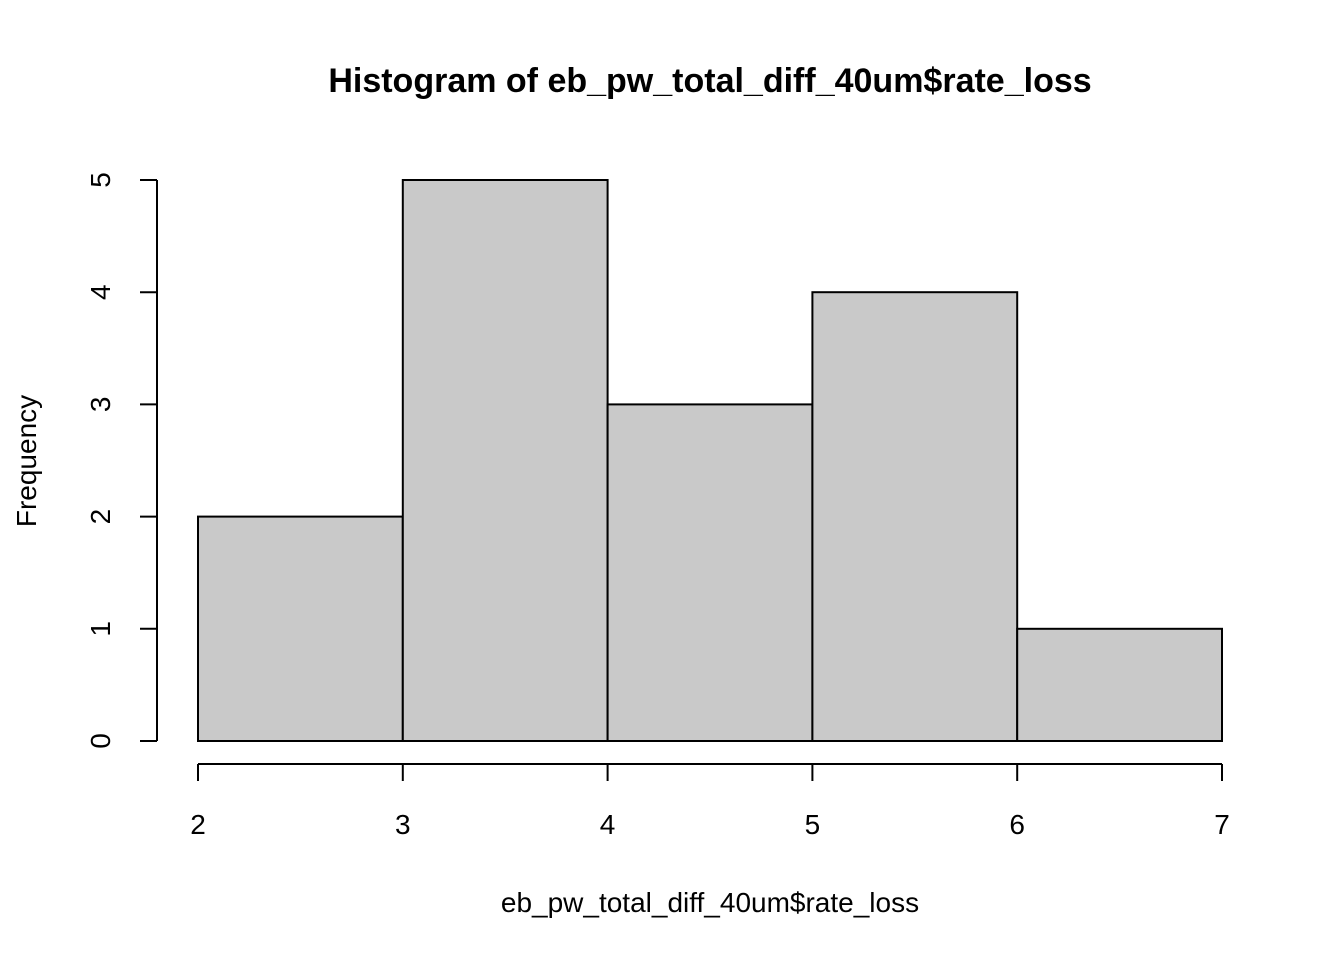  What do you see at coordinates (403, 824) in the screenshot?
I see `x-tick-label-3: 3` at bounding box center [403, 824].